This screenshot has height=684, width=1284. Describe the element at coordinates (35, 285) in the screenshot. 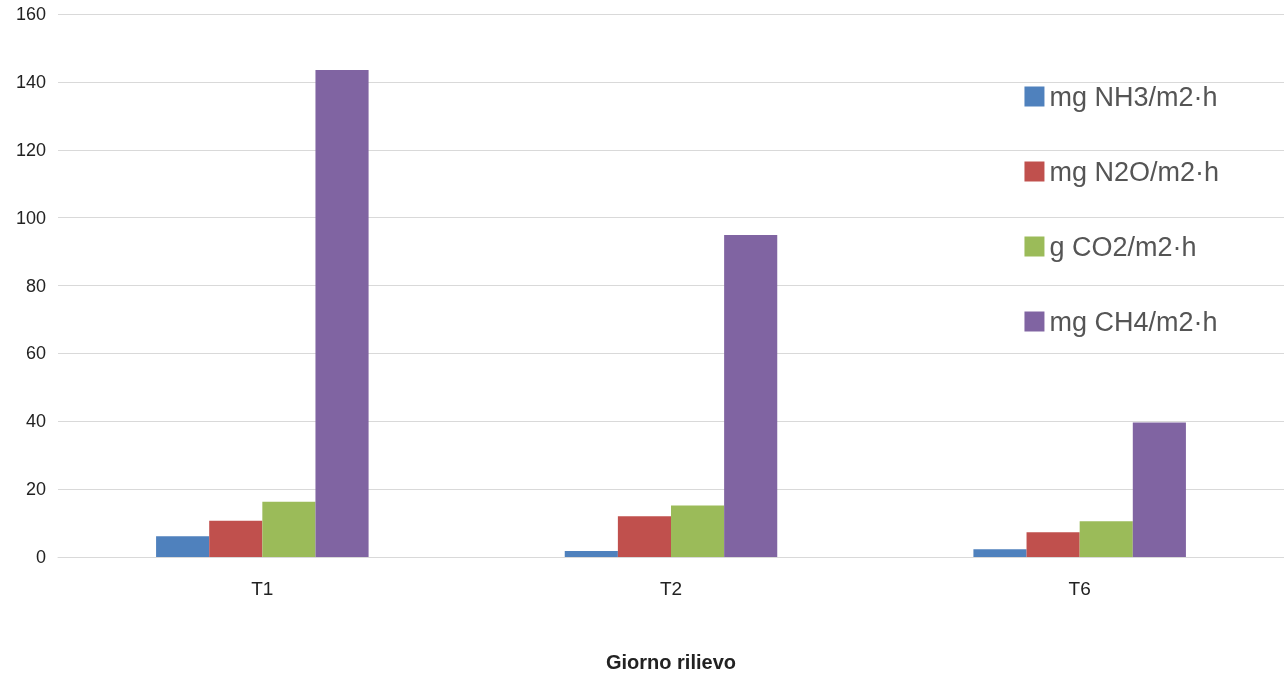

I see `y-tick-label: 80` at that location.